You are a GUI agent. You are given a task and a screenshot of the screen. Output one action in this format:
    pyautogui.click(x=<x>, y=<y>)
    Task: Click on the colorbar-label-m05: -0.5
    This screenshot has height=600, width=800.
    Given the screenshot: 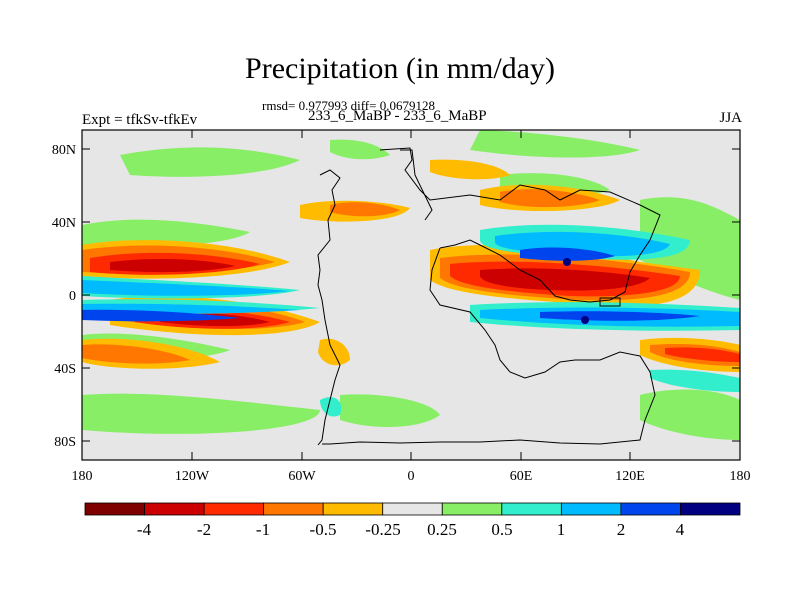 What is the action you would take?
    pyautogui.click(x=323, y=529)
    